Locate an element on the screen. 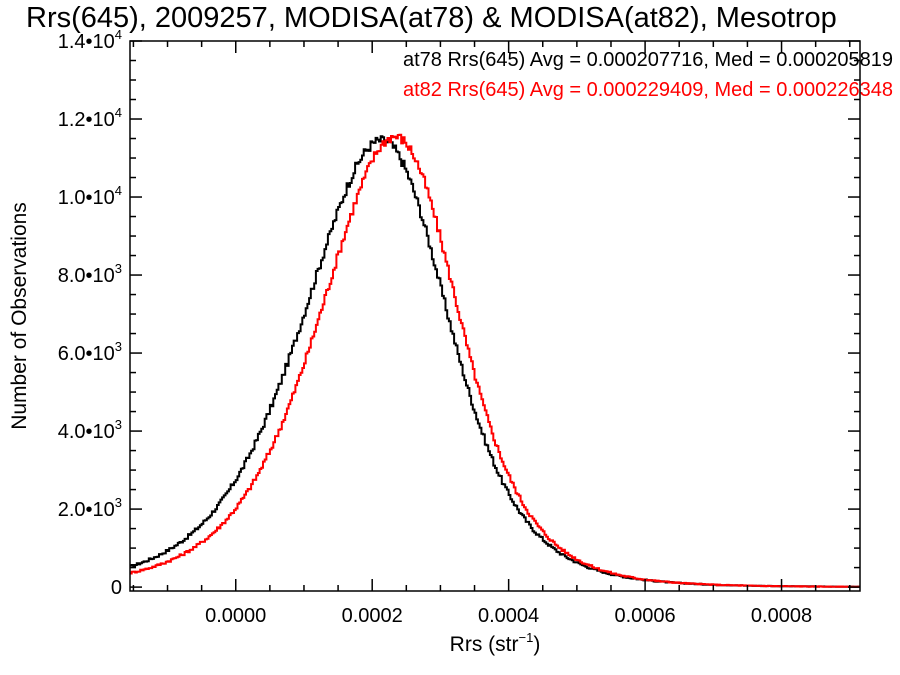  y-tick-label: 0 is located at coordinates (116, 588).